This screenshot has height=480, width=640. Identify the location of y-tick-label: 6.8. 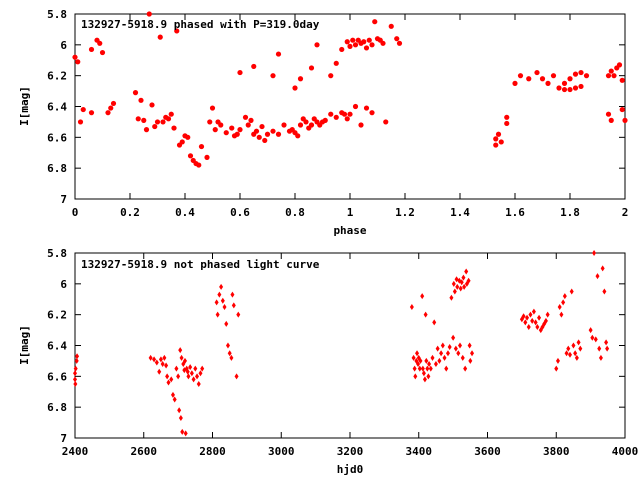
(57, 407).